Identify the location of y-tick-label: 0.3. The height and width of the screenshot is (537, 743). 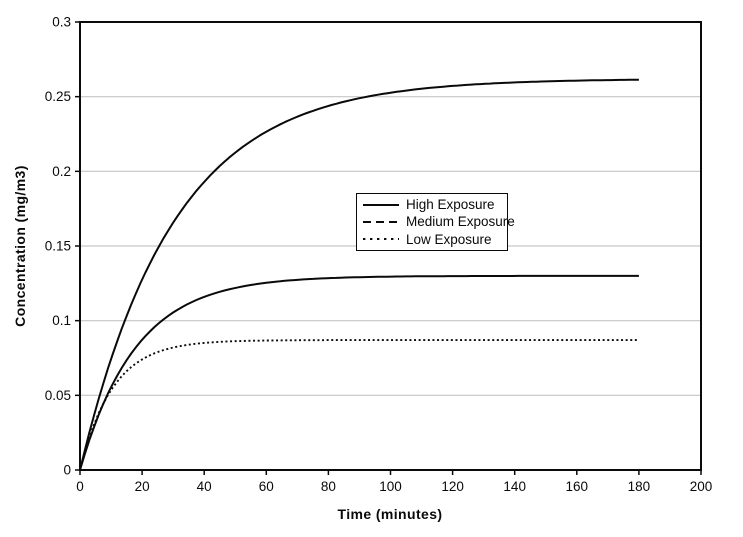
(61, 22).